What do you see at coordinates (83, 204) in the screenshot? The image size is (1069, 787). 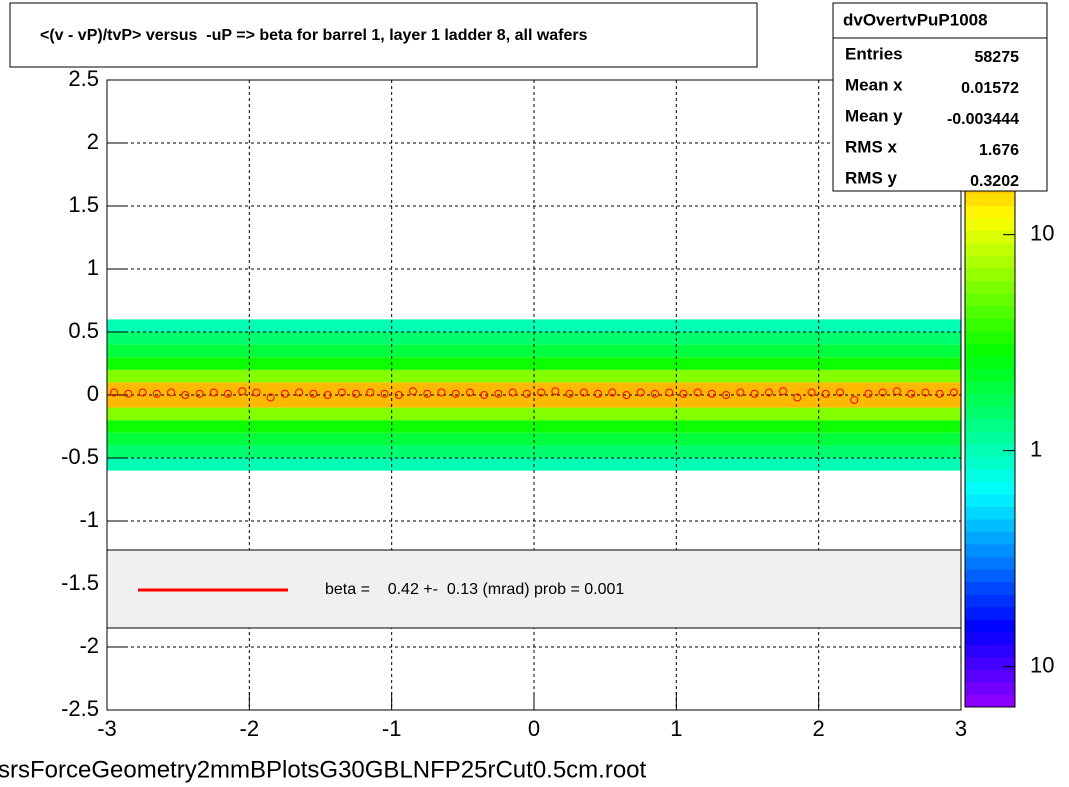 I see `y-tick-label: 1.5` at bounding box center [83, 204].